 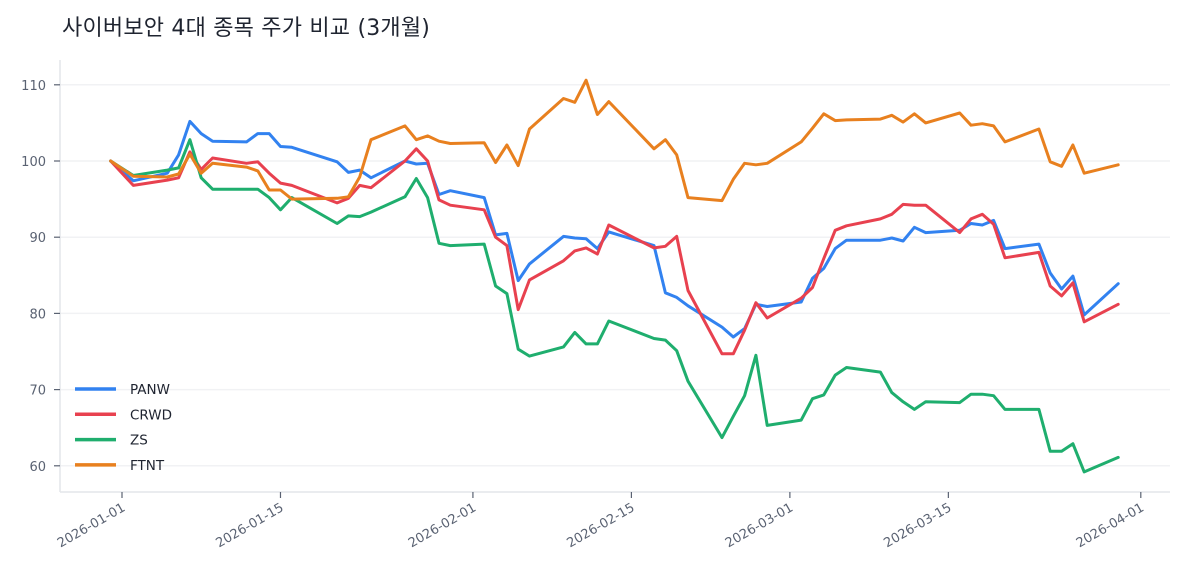 I want to click on x-tick-label: 2026-04-01, so click(x=1110, y=525).